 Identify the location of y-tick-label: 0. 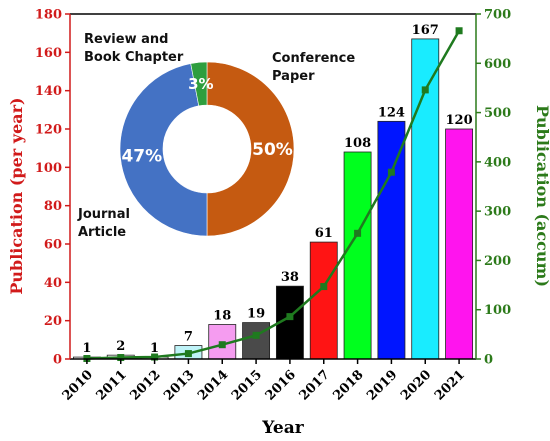
(57, 360).